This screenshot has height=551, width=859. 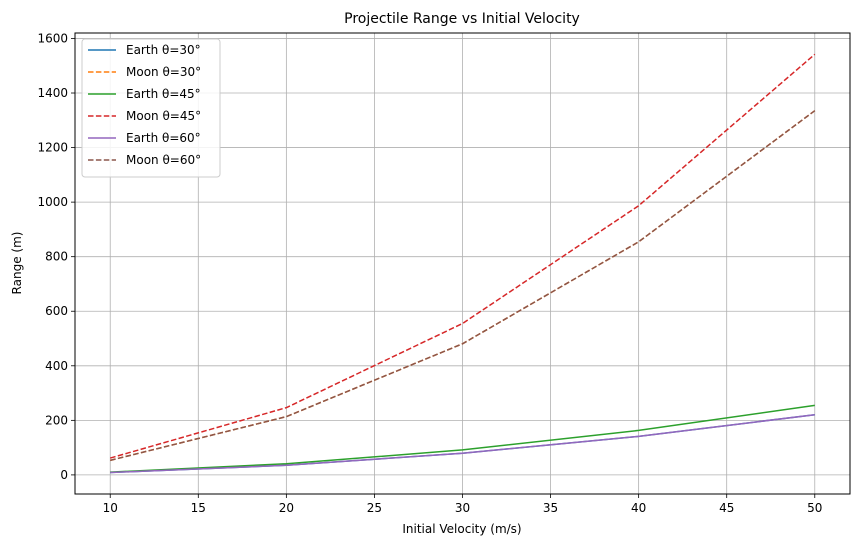 What do you see at coordinates (286, 508) in the screenshot?
I see `x-tick-label: 20` at bounding box center [286, 508].